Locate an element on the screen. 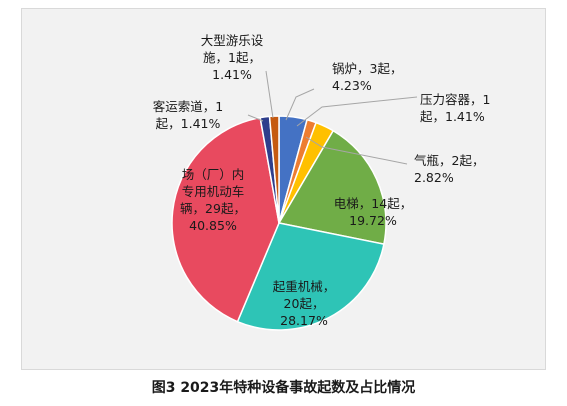  pie-slice-crane is located at coordinates (310, 276).